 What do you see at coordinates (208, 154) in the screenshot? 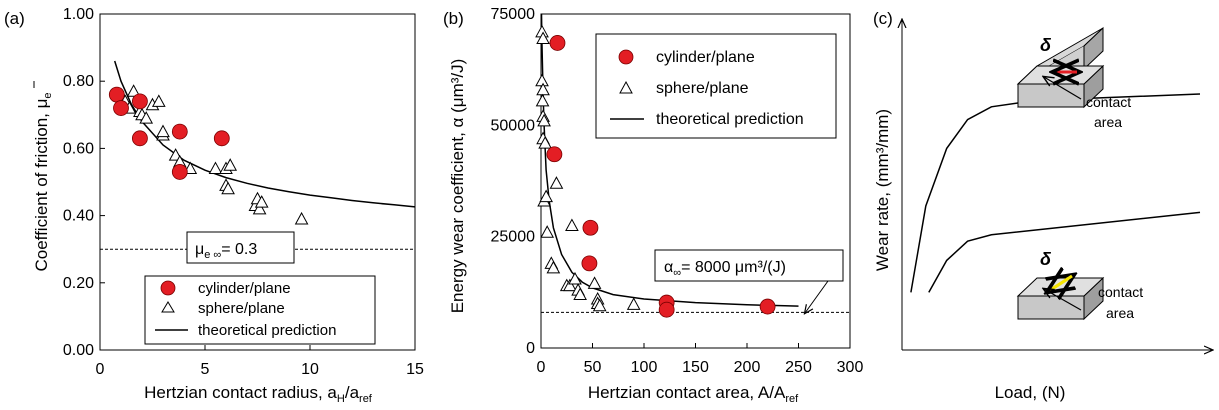
I see `panel-a-marks` at bounding box center [208, 154].